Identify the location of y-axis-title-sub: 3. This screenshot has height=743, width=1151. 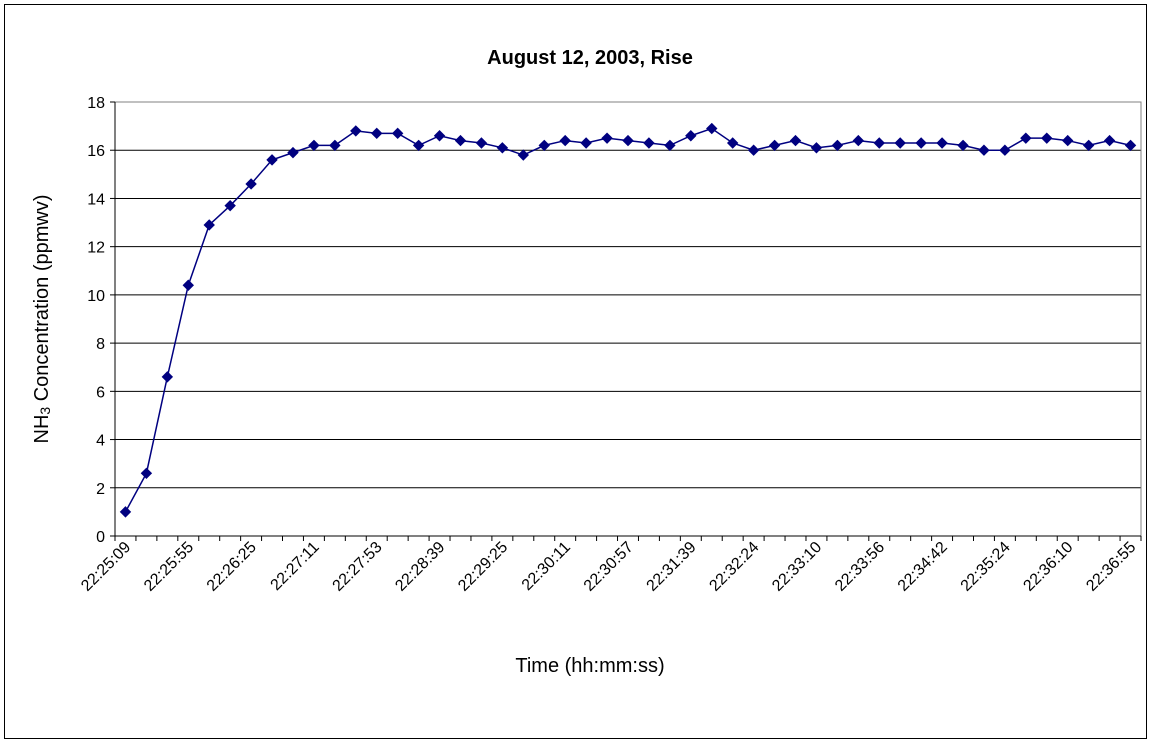
(45, 411).